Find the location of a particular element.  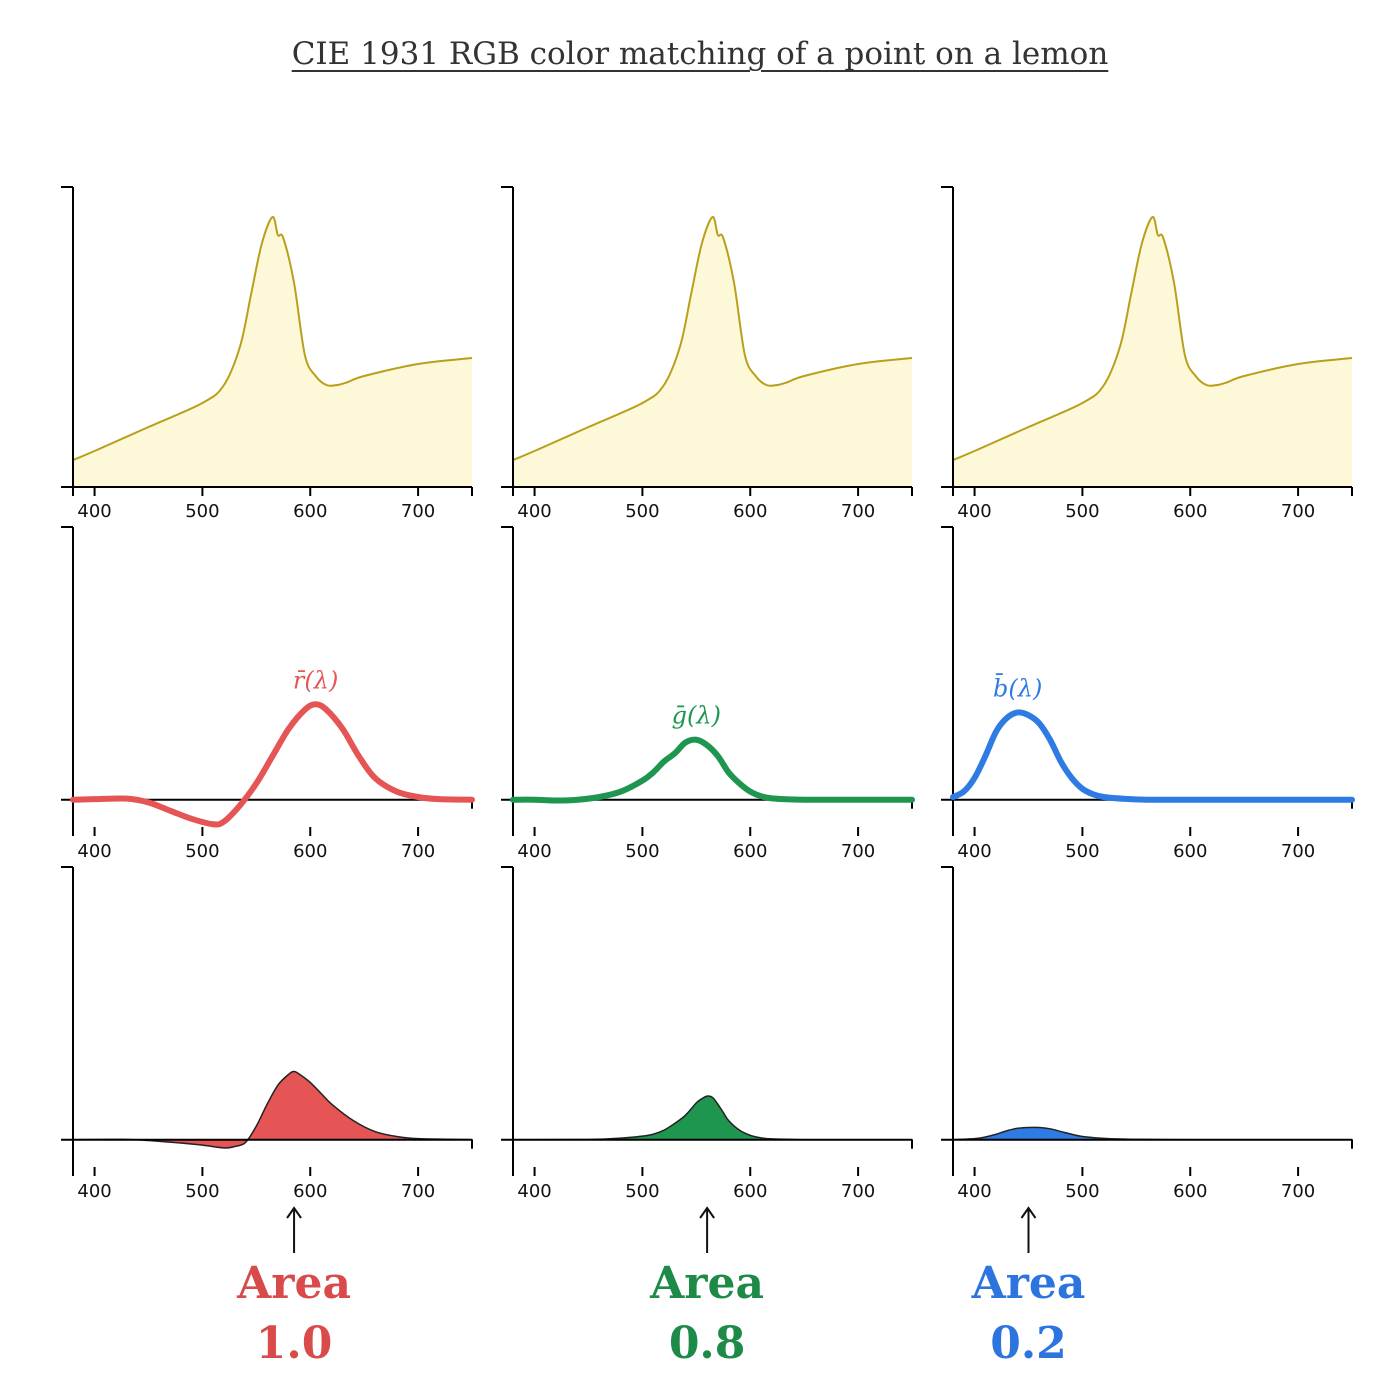

product-area-red is located at coordinates (272, 1109).